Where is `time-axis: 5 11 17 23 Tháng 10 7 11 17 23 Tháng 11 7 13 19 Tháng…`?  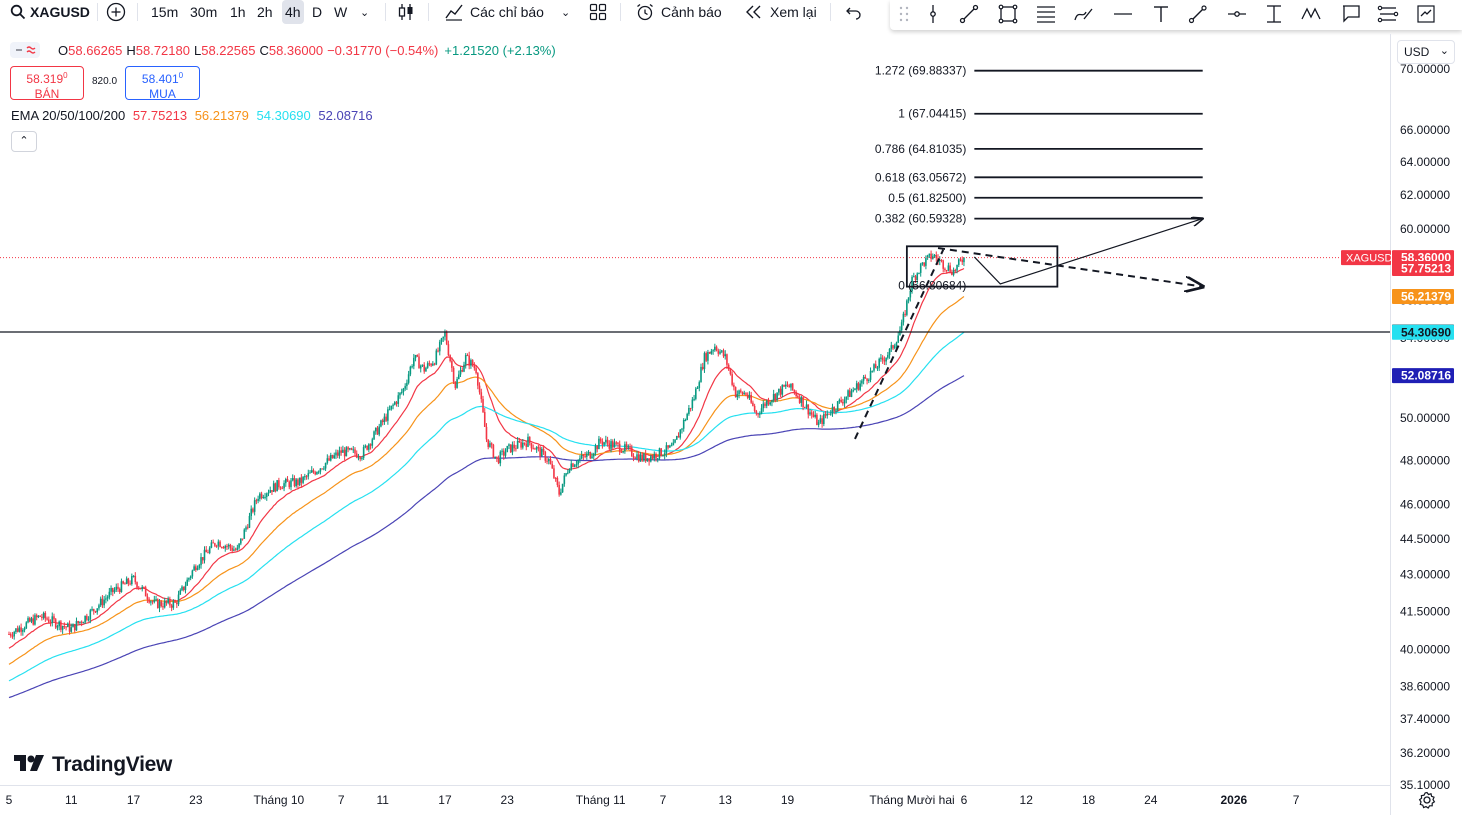
time-axis: 5 11 17 23 Tháng 10 7 11 17 23 Tháng 11 7 13 19 Tháng… is located at coordinates (653, 800).